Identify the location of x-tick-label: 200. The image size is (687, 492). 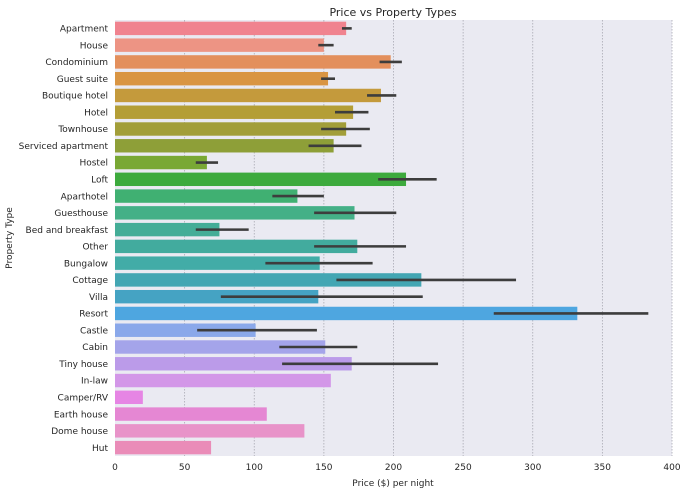
(393, 468).